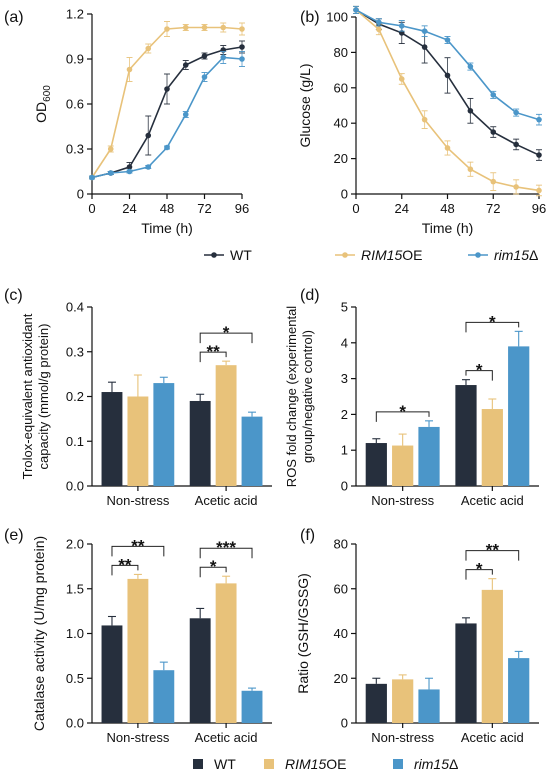  I want to click on legend-top: WT RIM15OE rim15Δ, so click(371, 255).